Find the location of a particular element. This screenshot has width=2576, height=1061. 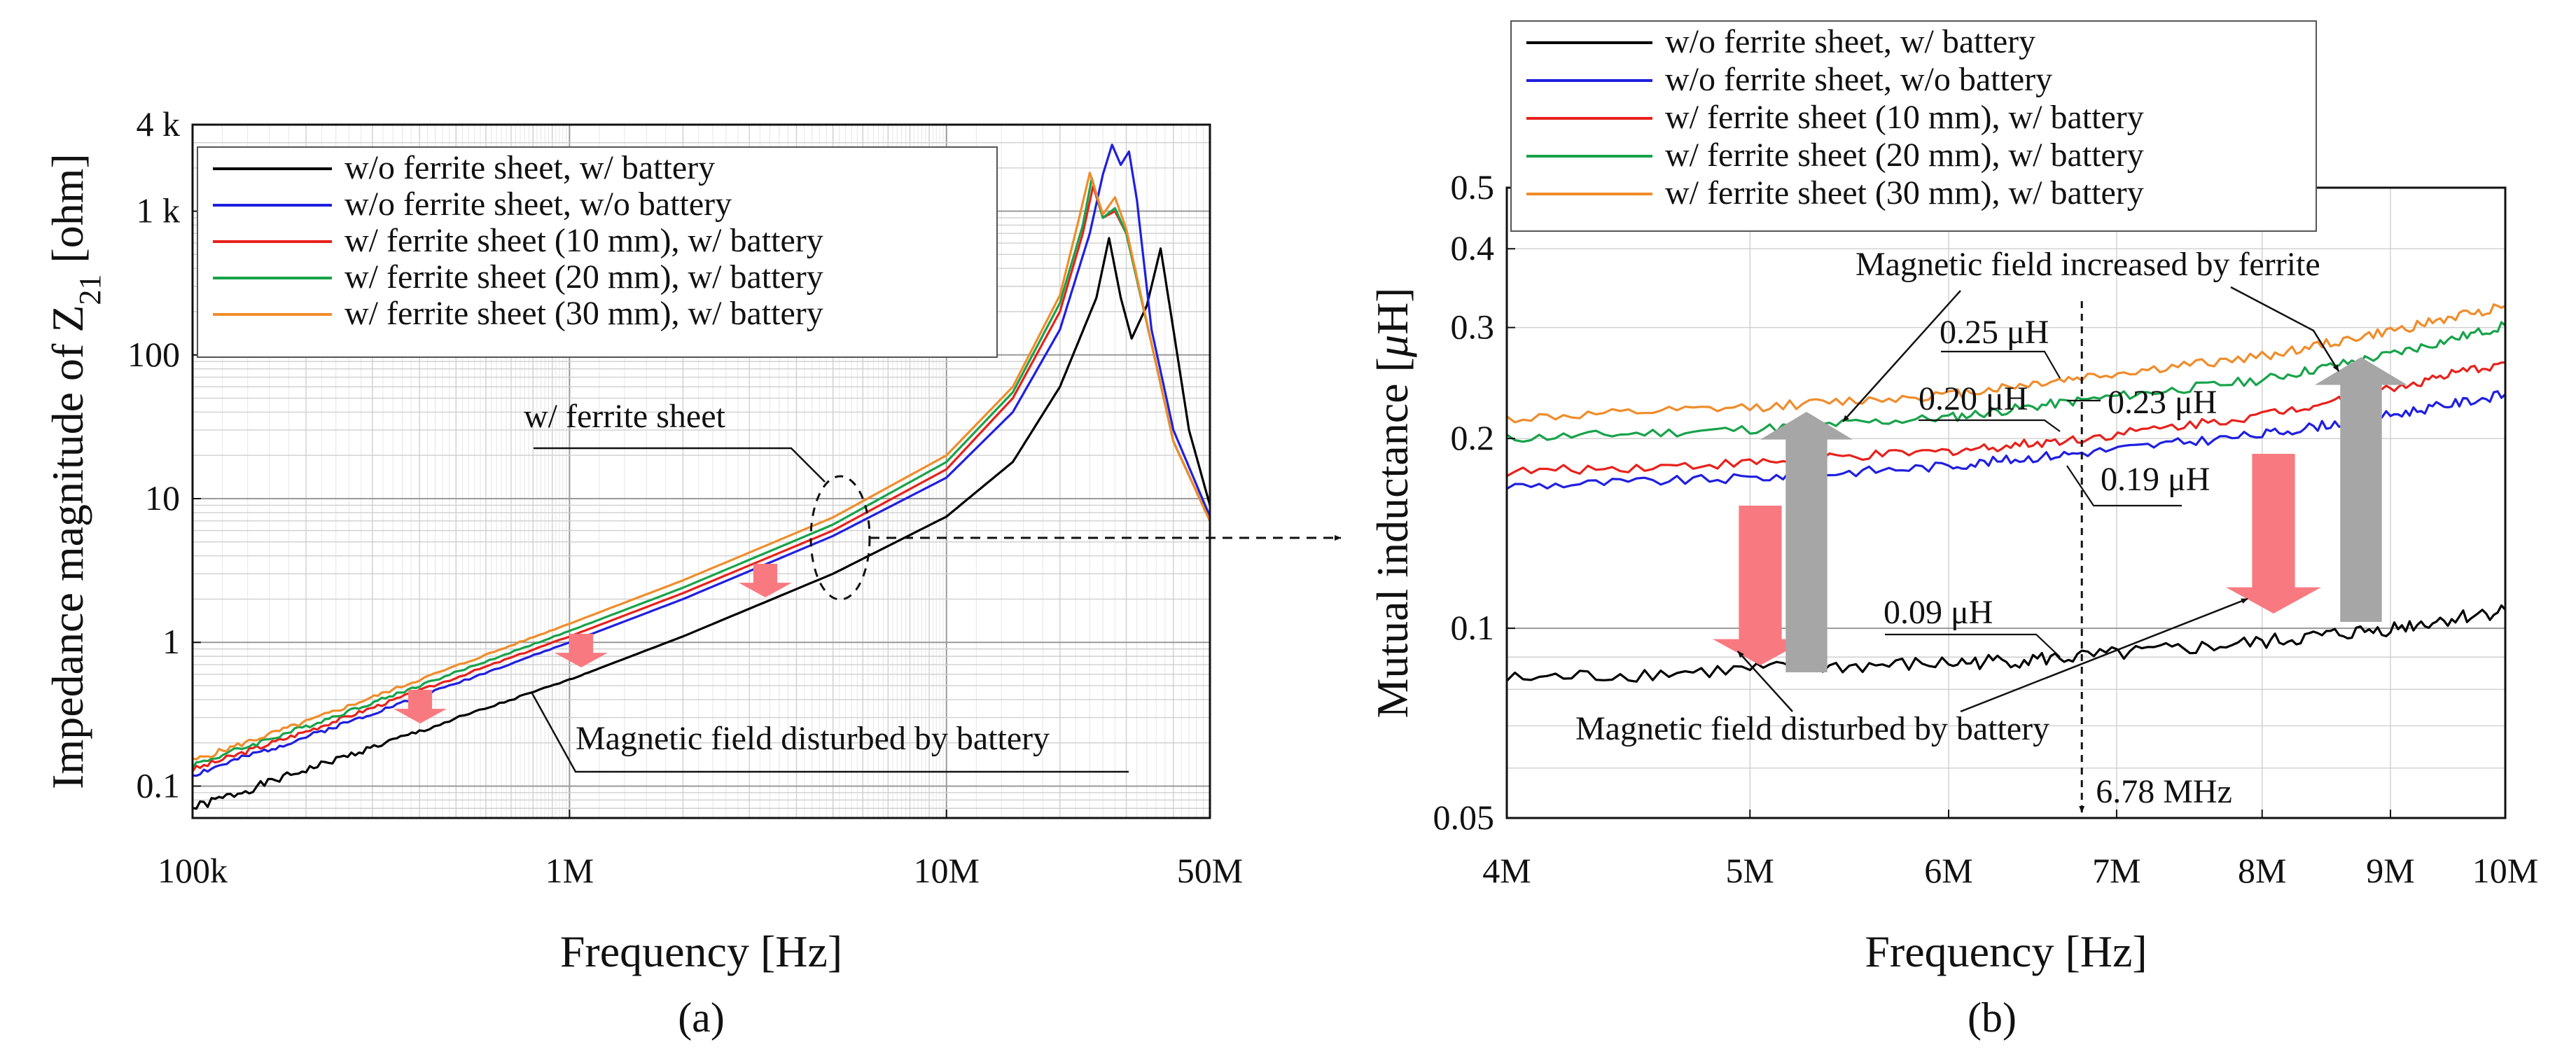

y-tick-label: 0.2 is located at coordinates (1473, 437).